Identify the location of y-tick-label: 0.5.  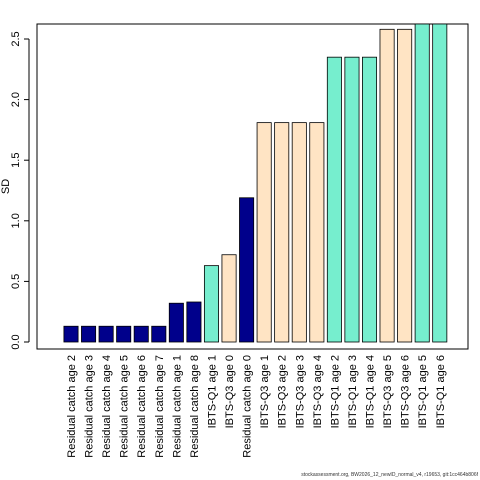
(16, 281).